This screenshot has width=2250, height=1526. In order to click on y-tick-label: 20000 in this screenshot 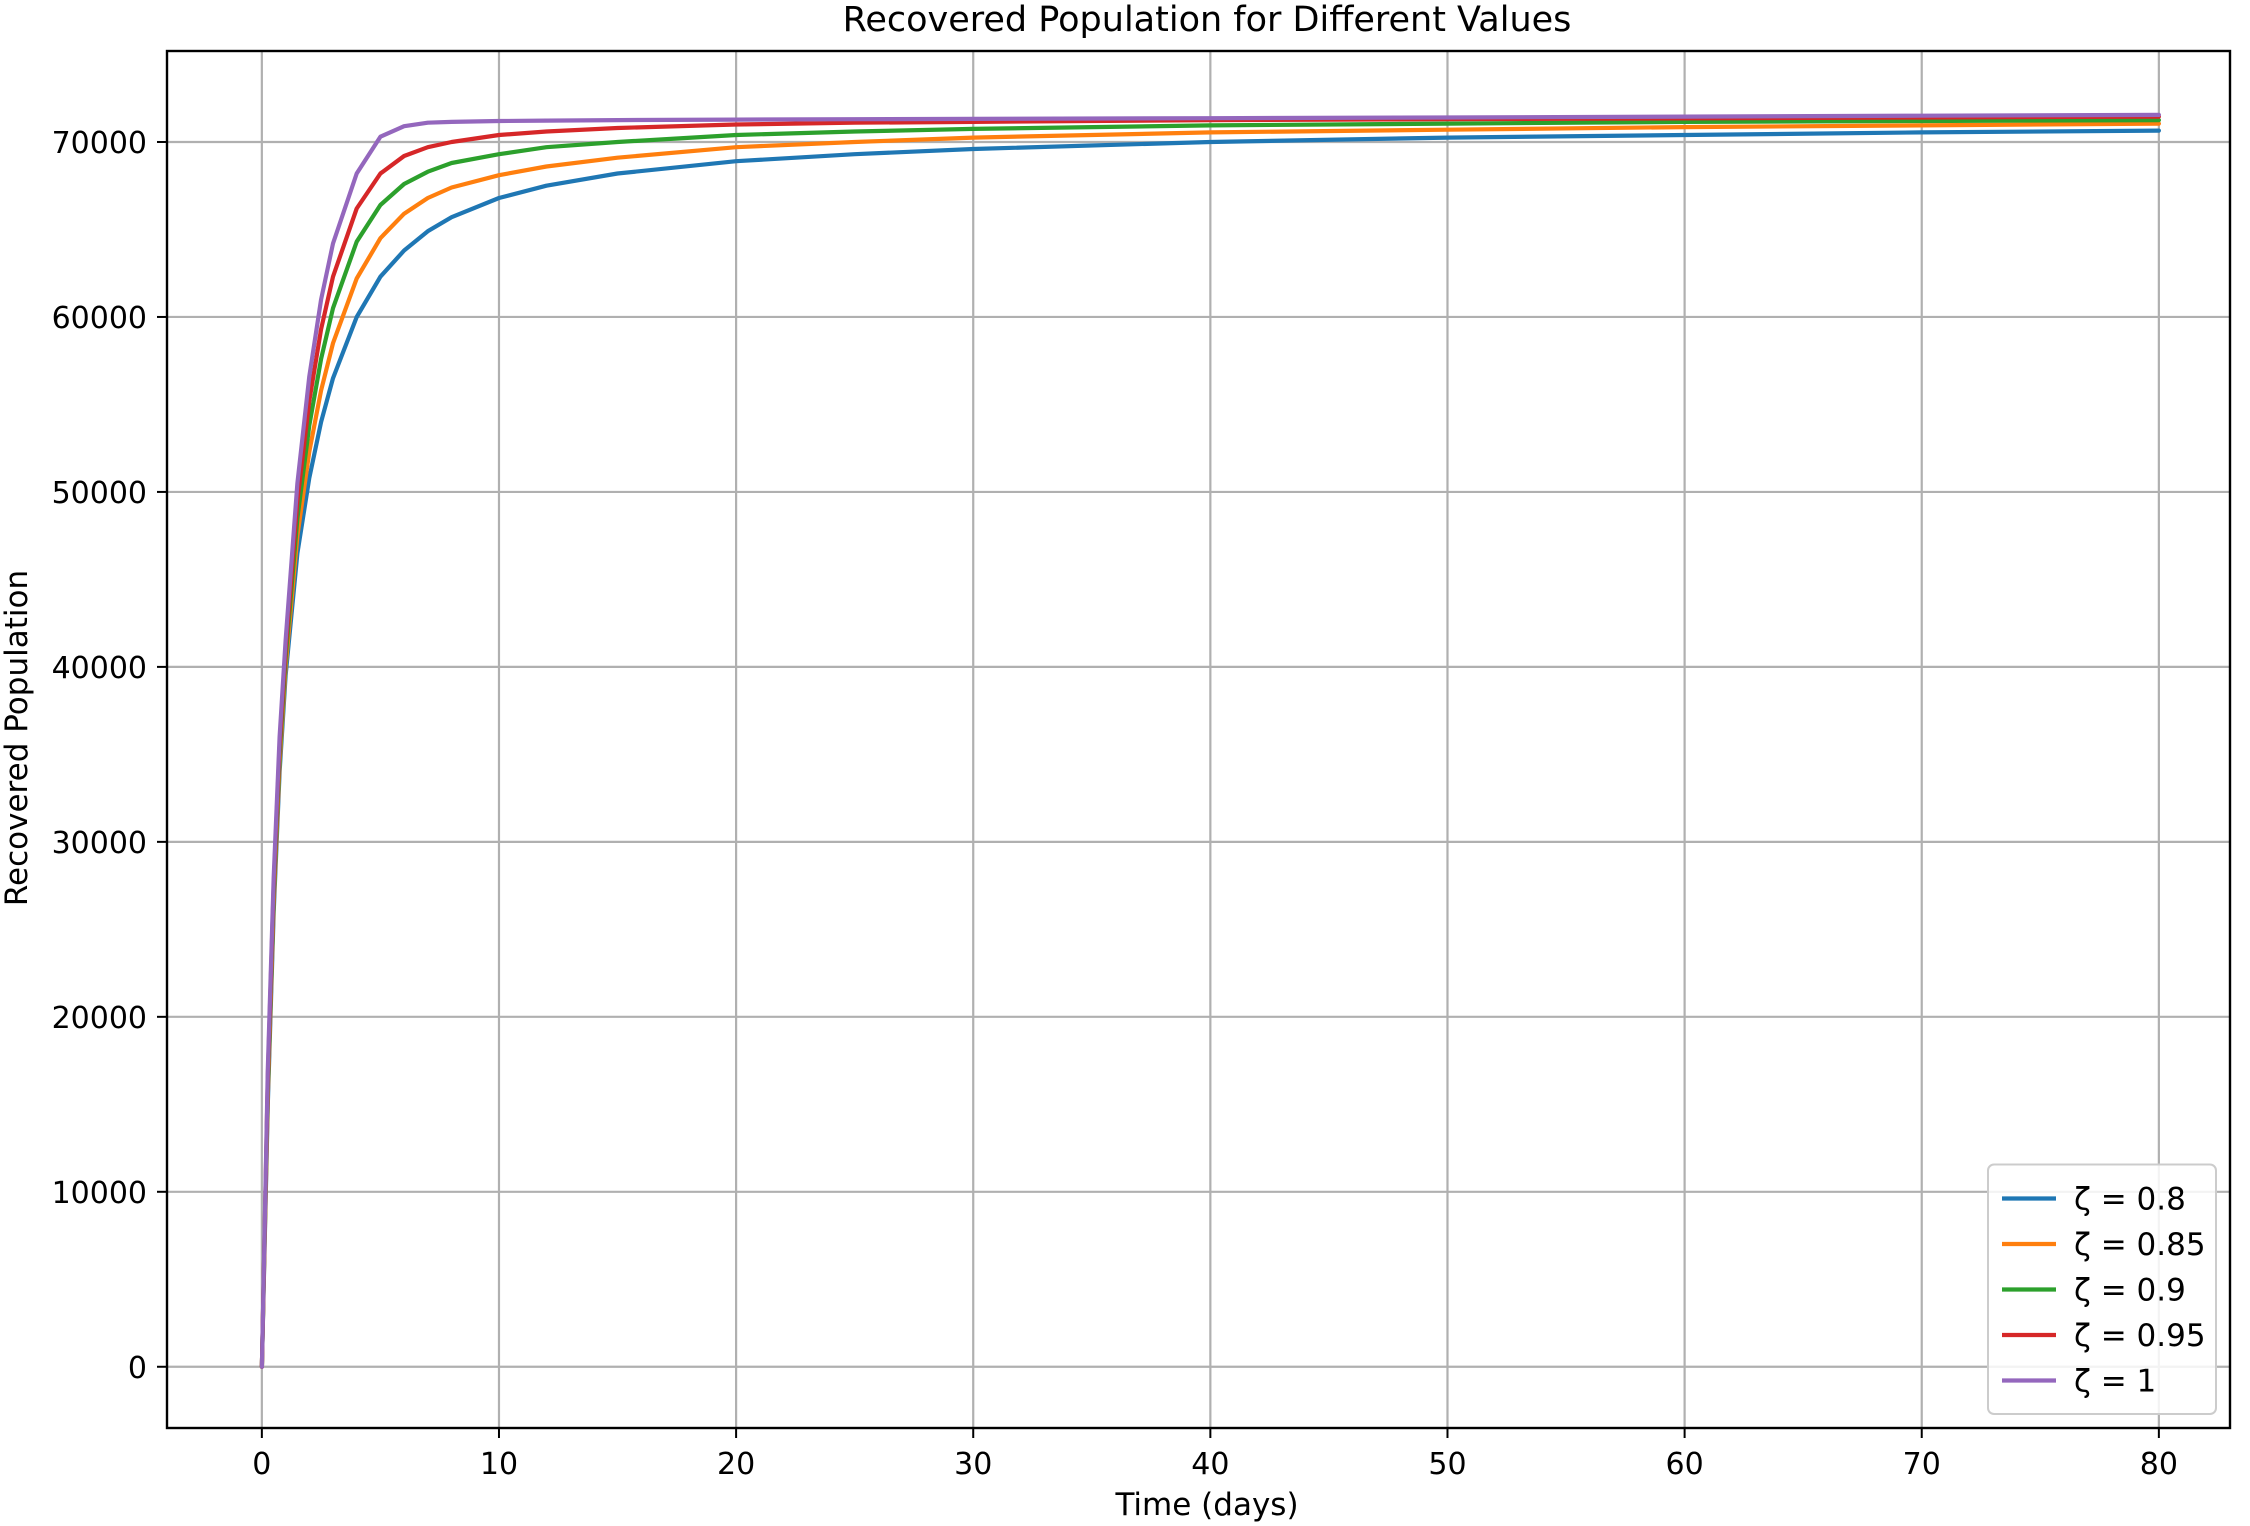, I will do `click(99, 1018)`.